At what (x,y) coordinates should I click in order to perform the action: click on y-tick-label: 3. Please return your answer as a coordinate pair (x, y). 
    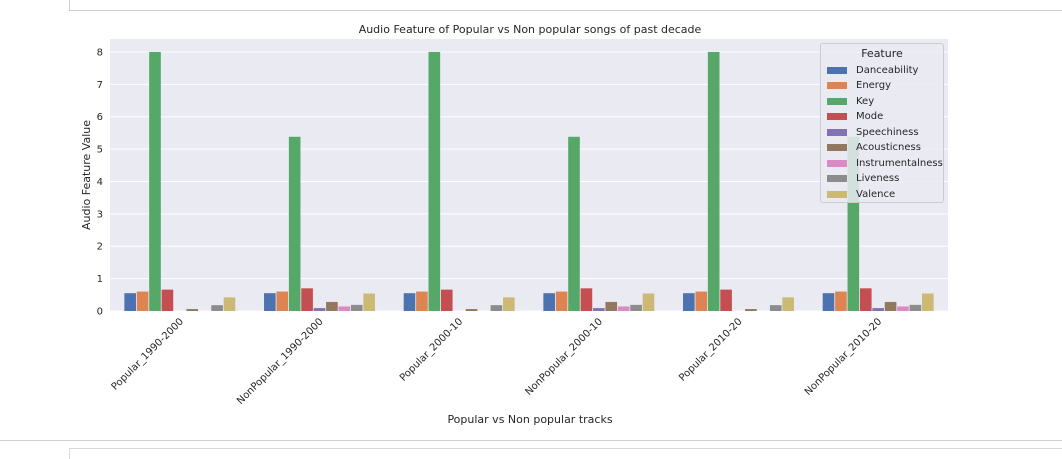
    Looking at the image, I should click on (100, 214).